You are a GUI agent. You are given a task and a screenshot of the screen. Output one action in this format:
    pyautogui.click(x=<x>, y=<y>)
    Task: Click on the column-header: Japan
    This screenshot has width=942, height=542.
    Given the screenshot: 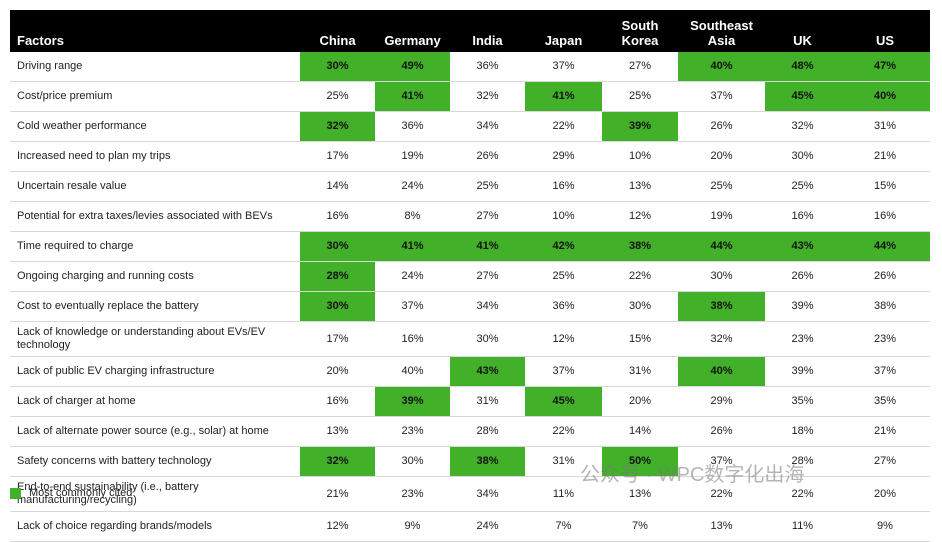 What is the action you would take?
    pyautogui.click(x=563, y=31)
    